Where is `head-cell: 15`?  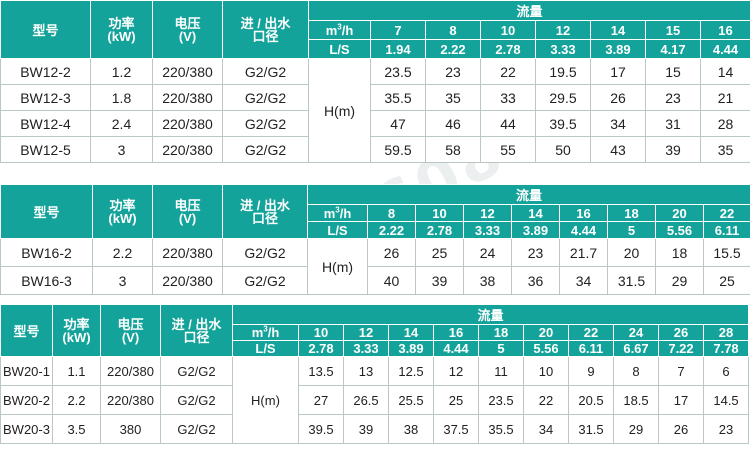
head-cell: 15 is located at coordinates (673, 71).